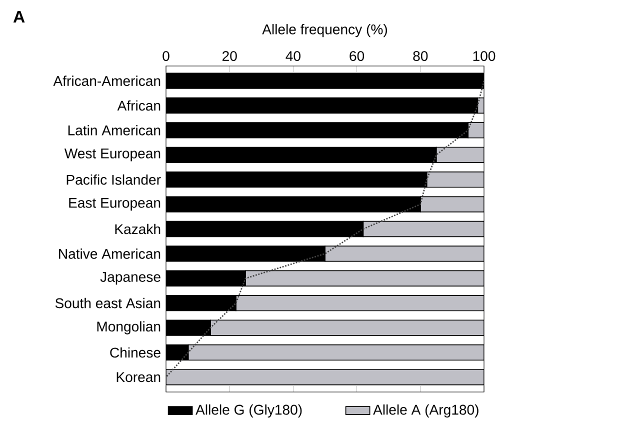 The height and width of the screenshot is (430, 640). I want to click on y-tick-label: African, so click(138, 105).